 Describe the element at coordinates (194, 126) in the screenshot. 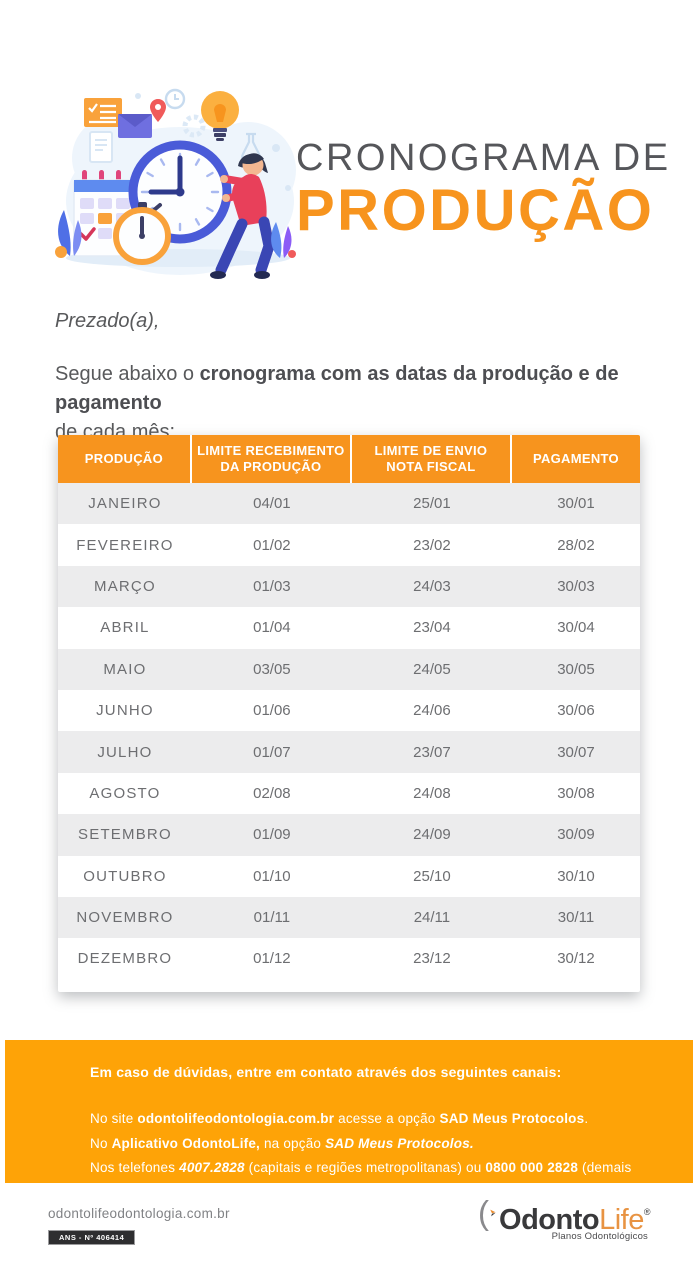

I see `gear-icon` at that location.